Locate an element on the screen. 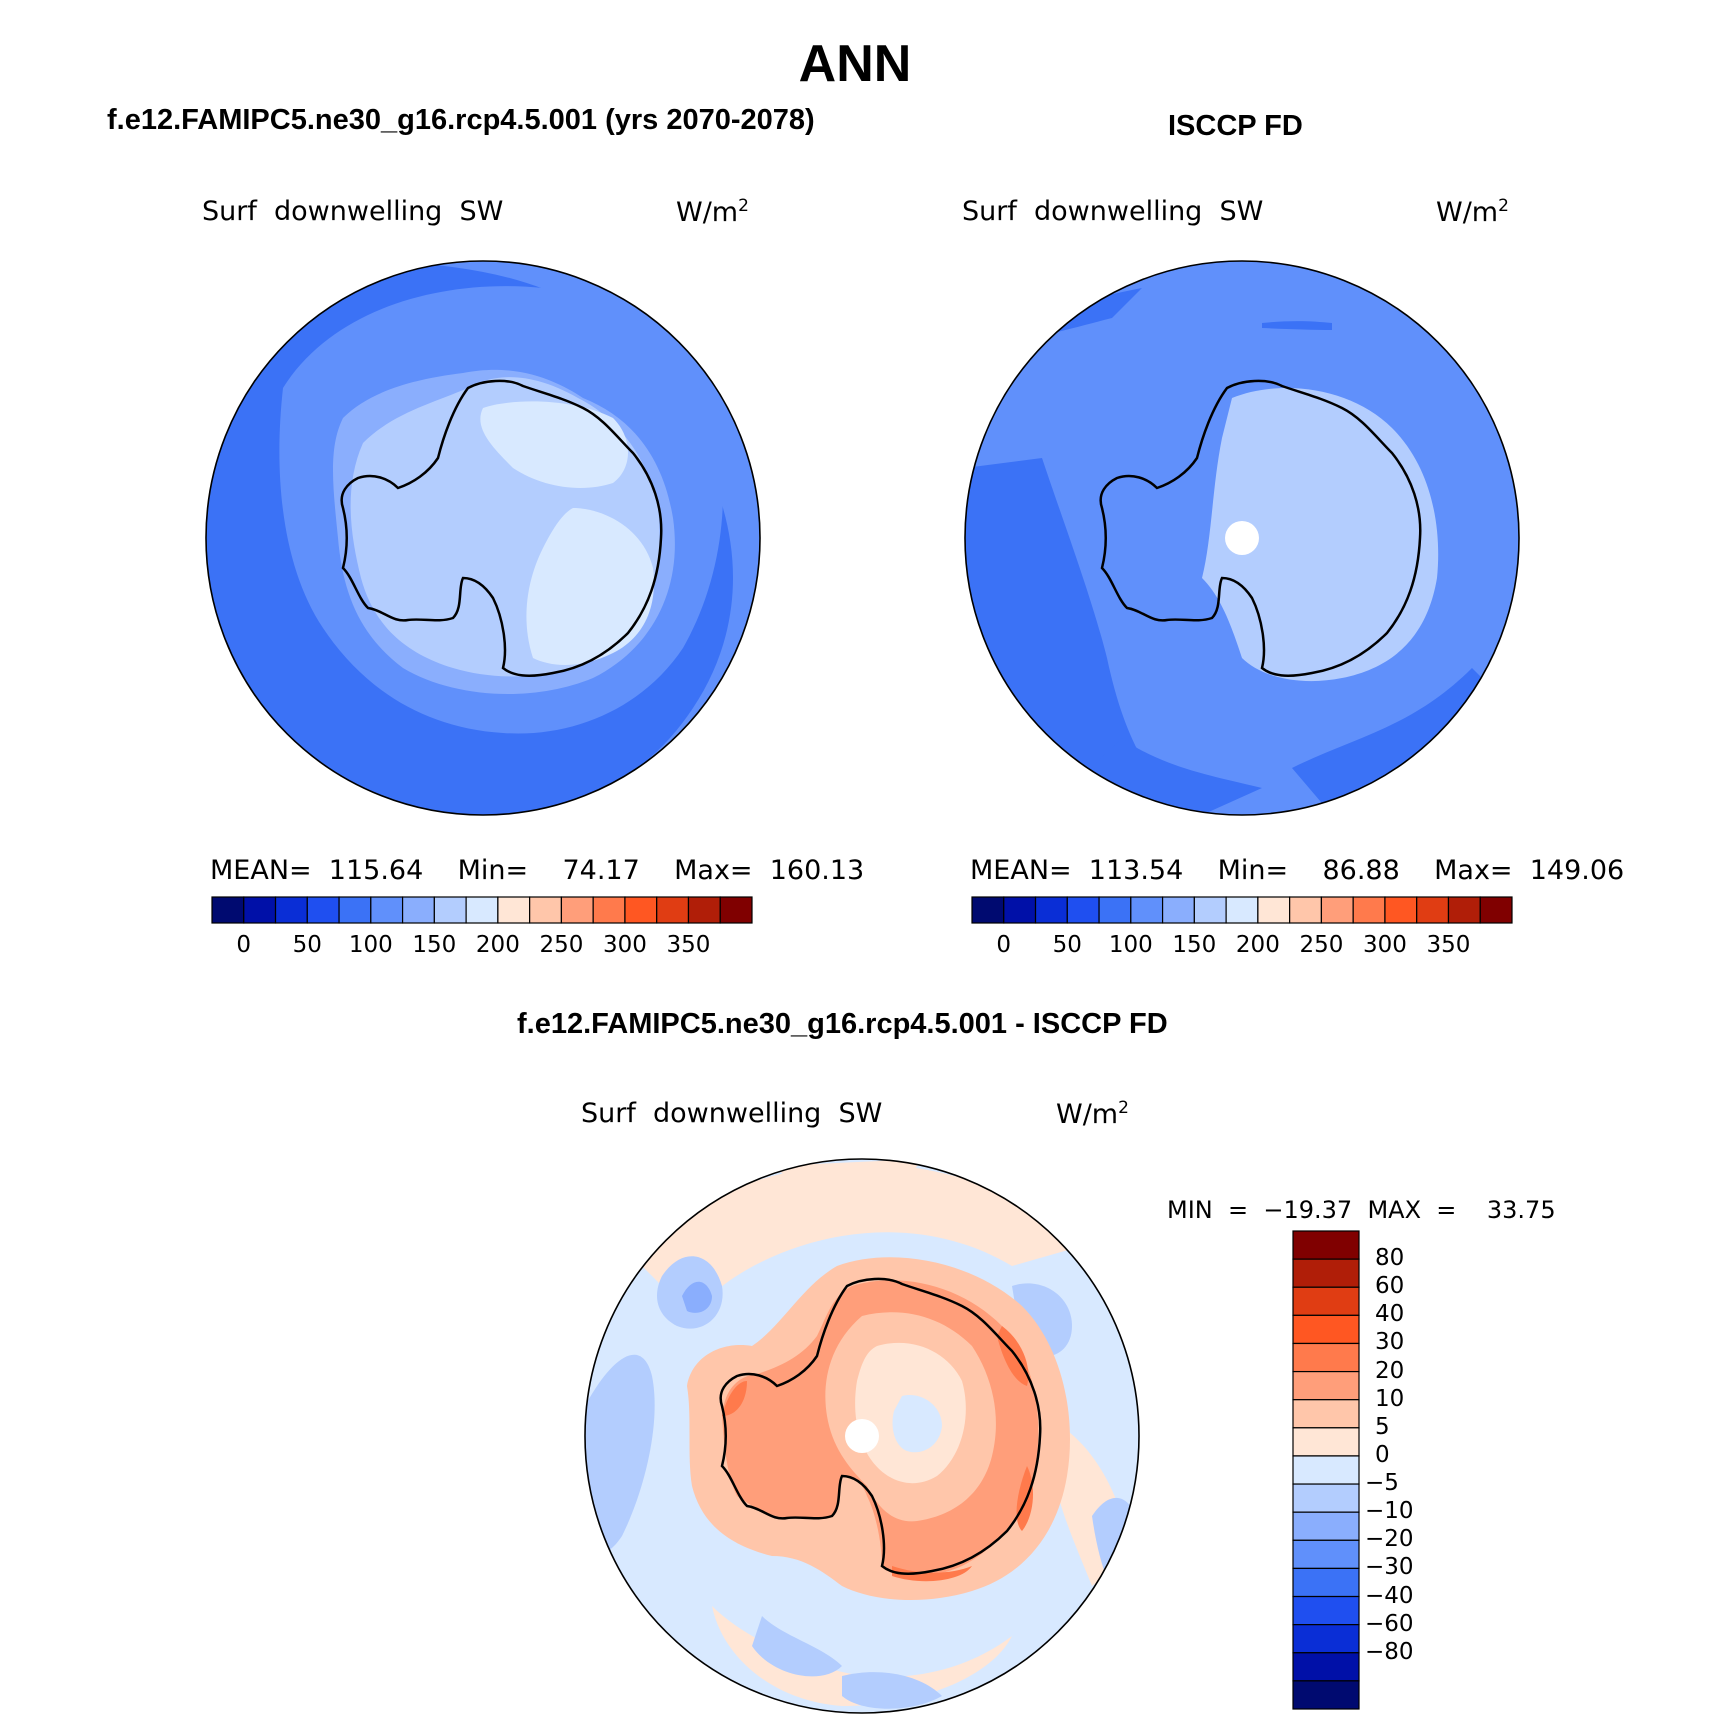 This screenshot has height=1716, width=1710. panel-diff-colorbar-tick-label: −20 is located at coordinates (1389, 1539).